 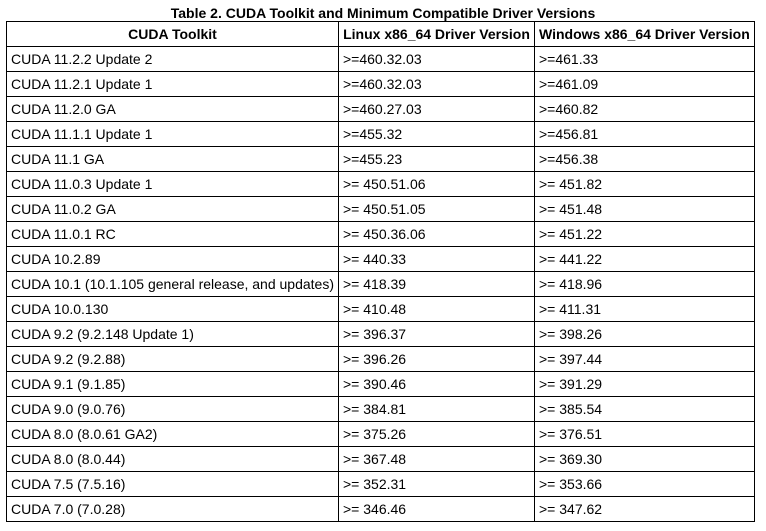 What do you see at coordinates (436, 309) in the screenshot?
I see `linux-driver-cell: >= 410.48` at bounding box center [436, 309].